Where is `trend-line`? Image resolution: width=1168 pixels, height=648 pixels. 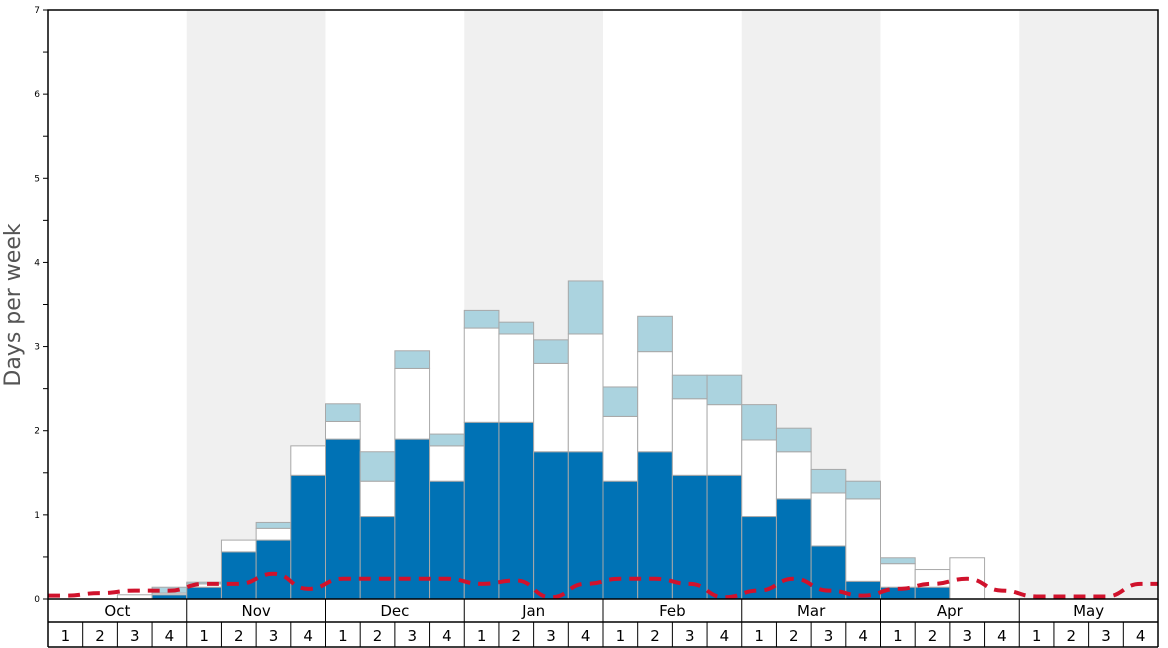
trend-line is located at coordinates (603, 585).